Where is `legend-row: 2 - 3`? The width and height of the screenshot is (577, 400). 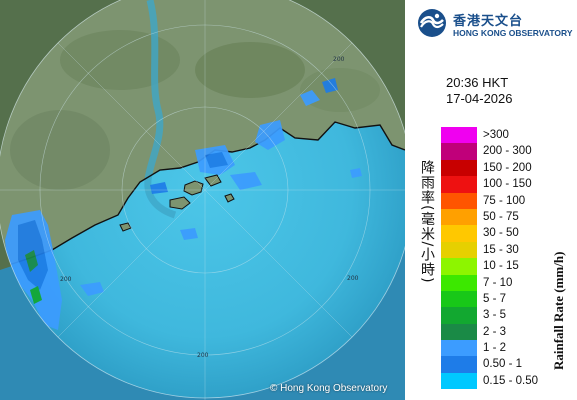
legend-row: 2 - 3 is located at coordinates (506, 332).